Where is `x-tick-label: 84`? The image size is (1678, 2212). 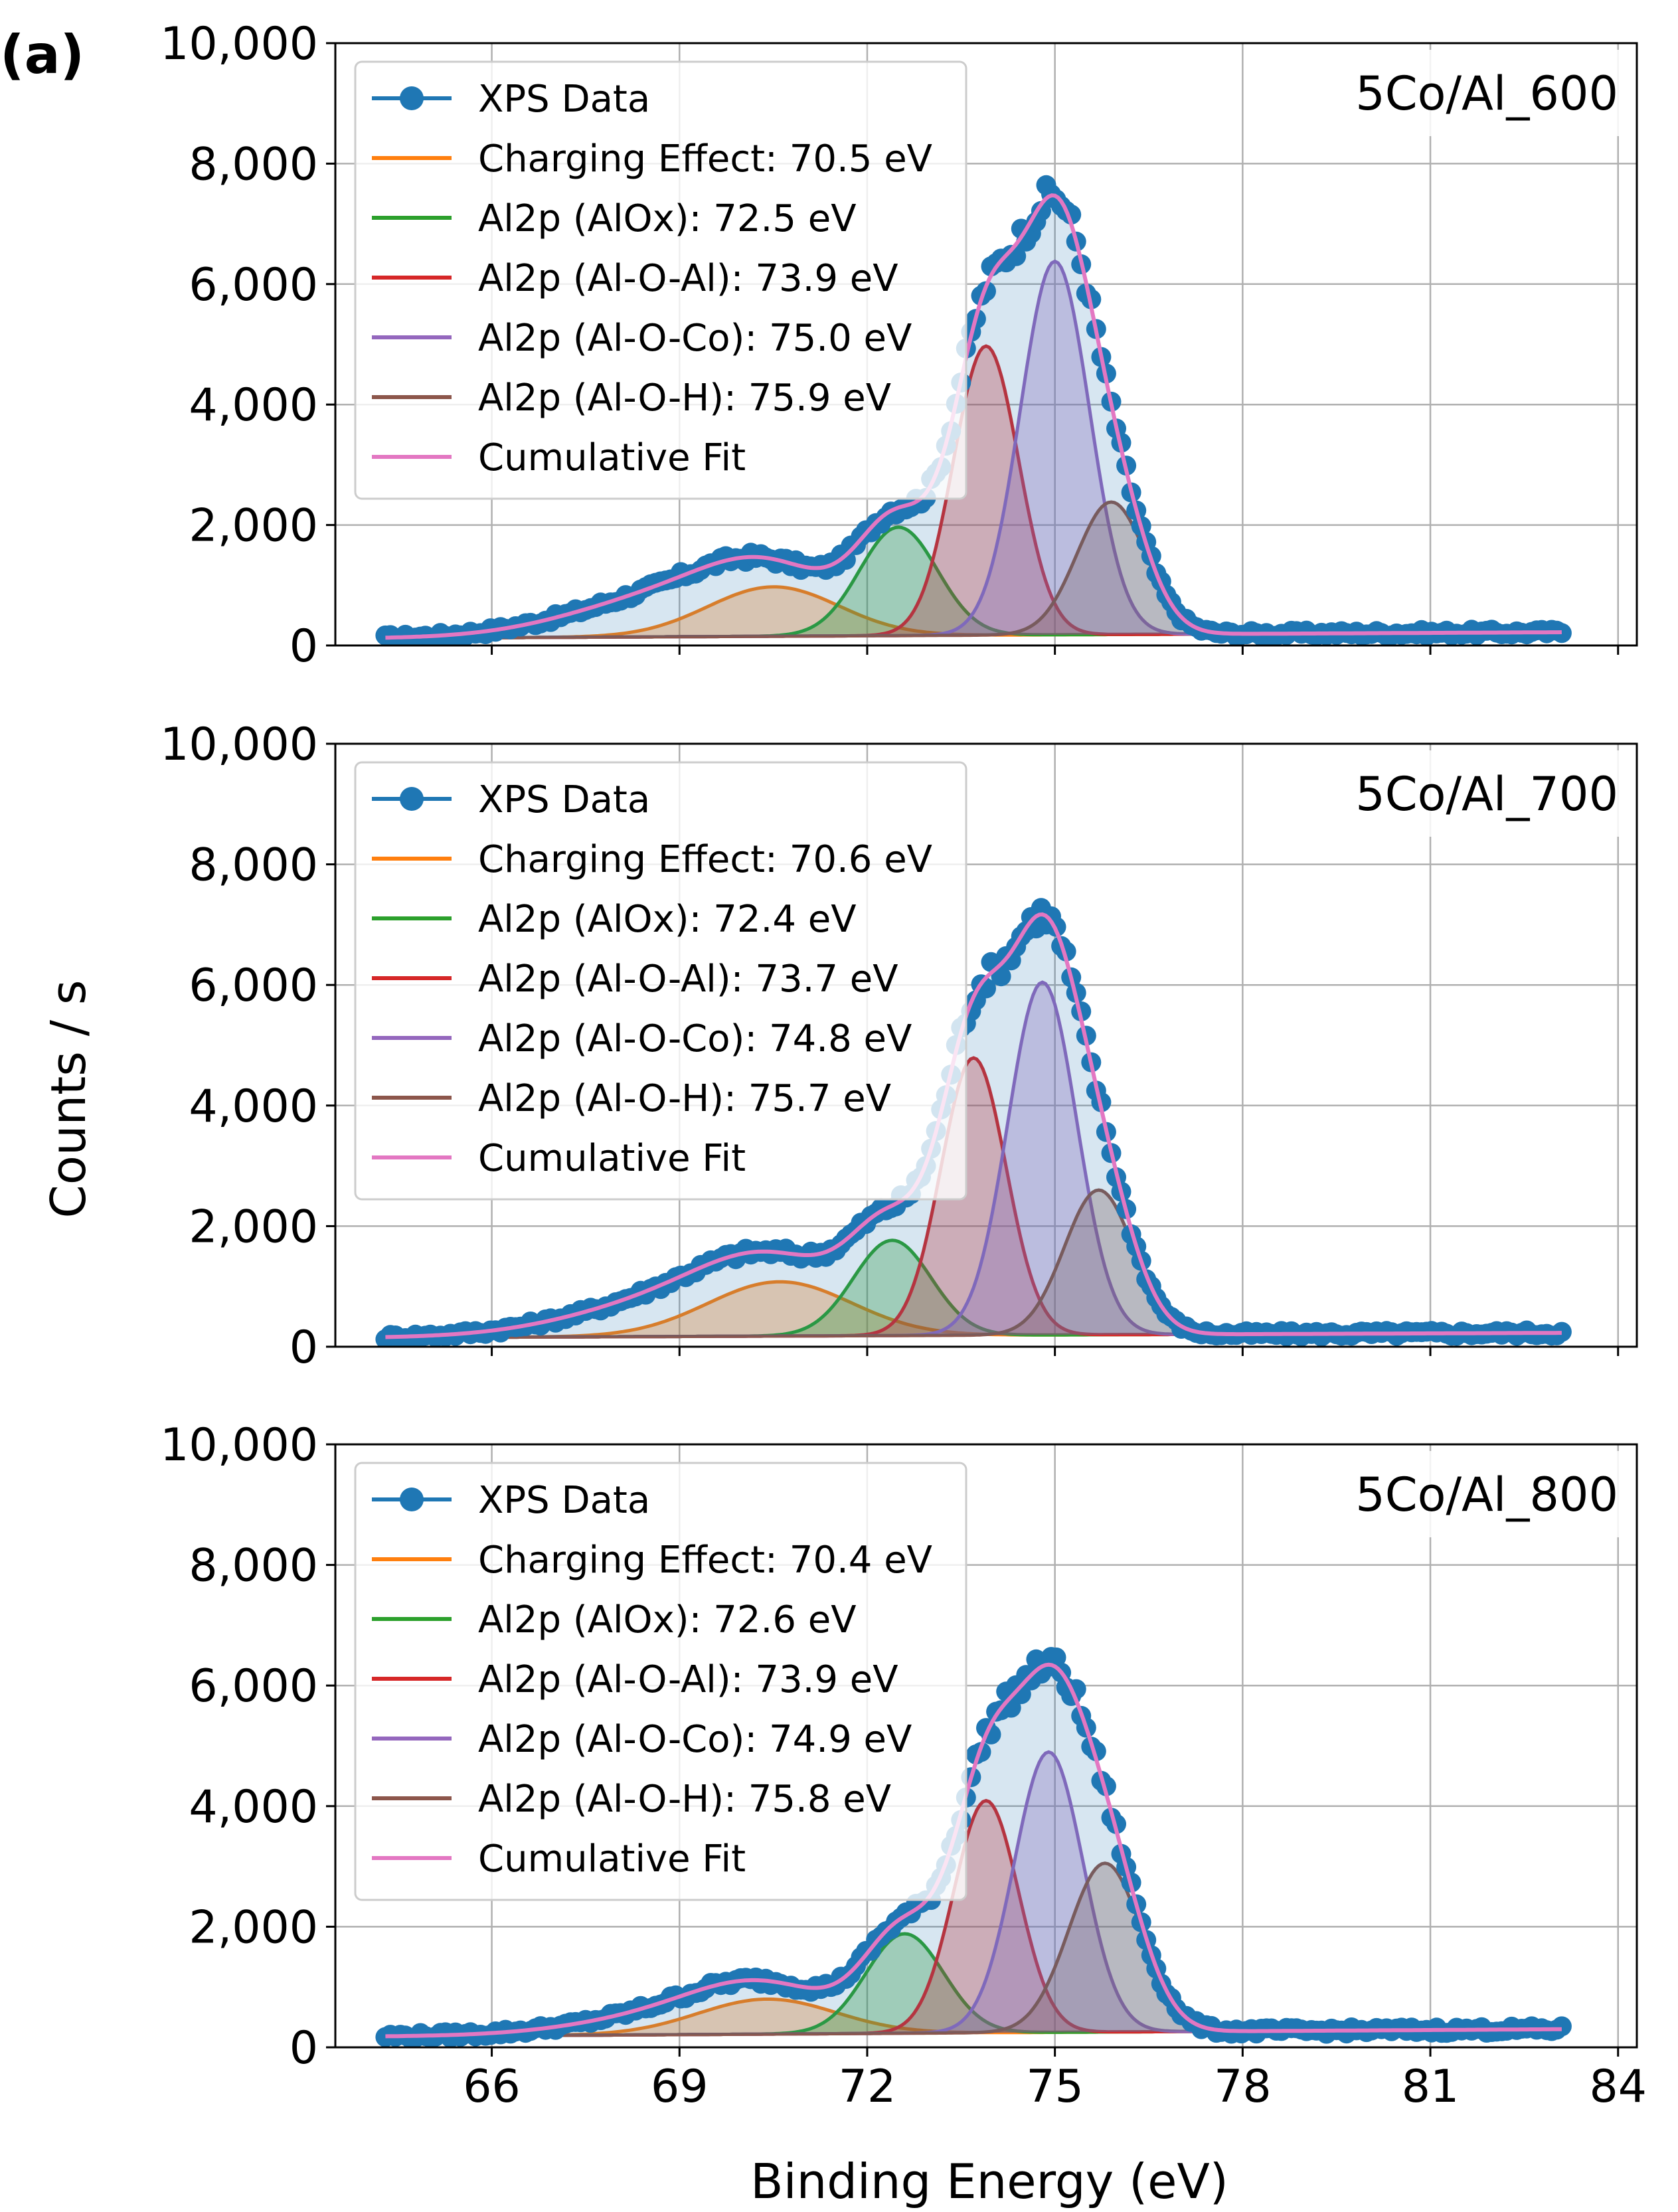
x-tick-label: 84 is located at coordinates (1618, 2087).